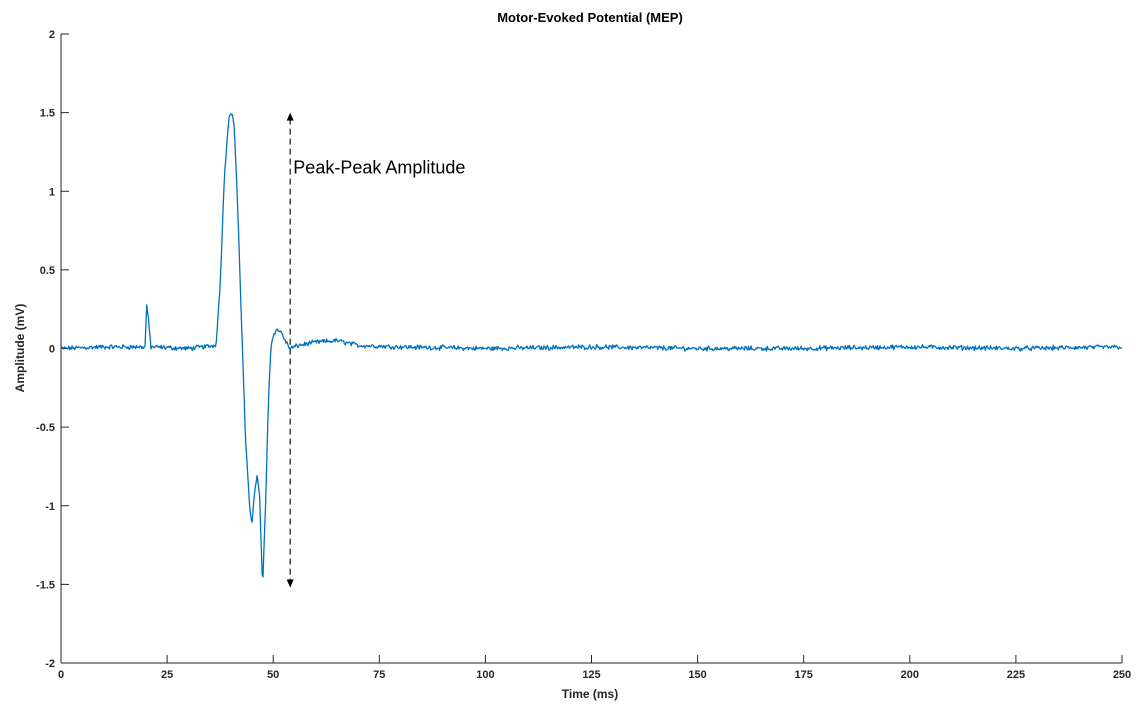 This screenshot has width=1136, height=704. What do you see at coordinates (167, 675) in the screenshot?
I see `x-tick-label: 25` at bounding box center [167, 675].